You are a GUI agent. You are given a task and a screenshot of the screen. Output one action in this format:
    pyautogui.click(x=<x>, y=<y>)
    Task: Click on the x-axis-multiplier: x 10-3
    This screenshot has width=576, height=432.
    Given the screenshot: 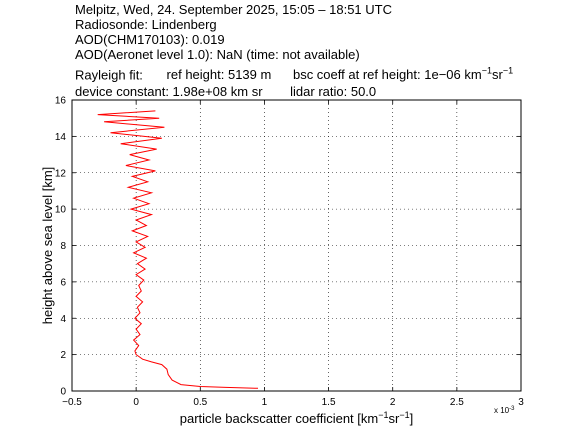 What is the action you would take?
    pyautogui.click(x=504, y=410)
    